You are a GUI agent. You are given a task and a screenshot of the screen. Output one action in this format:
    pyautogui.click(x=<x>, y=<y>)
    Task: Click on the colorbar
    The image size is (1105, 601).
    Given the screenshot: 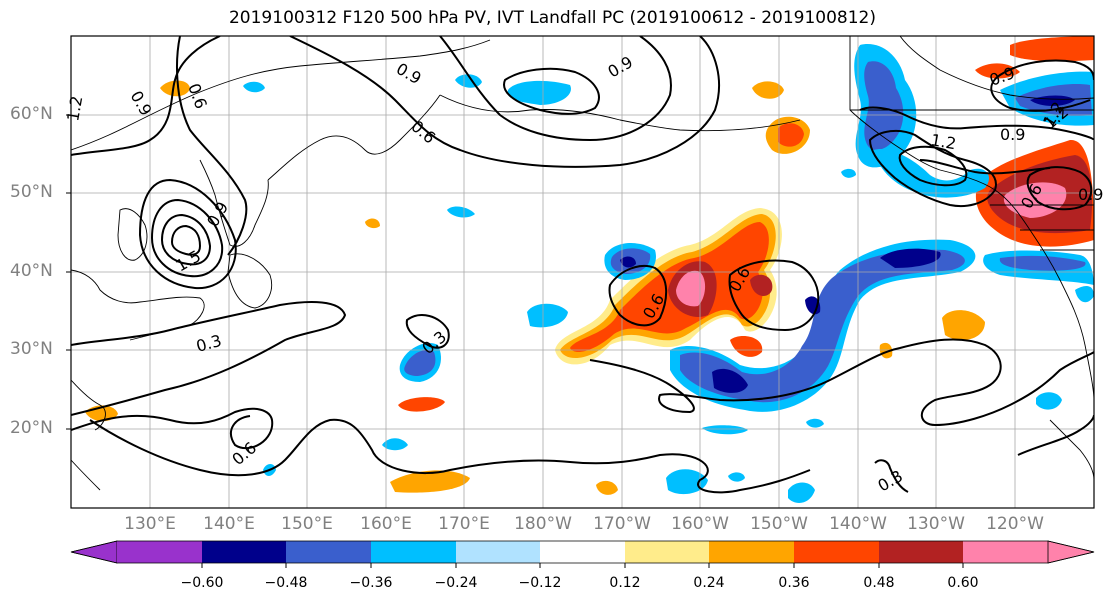 What is the action you would take?
    pyautogui.click(x=582, y=554)
    